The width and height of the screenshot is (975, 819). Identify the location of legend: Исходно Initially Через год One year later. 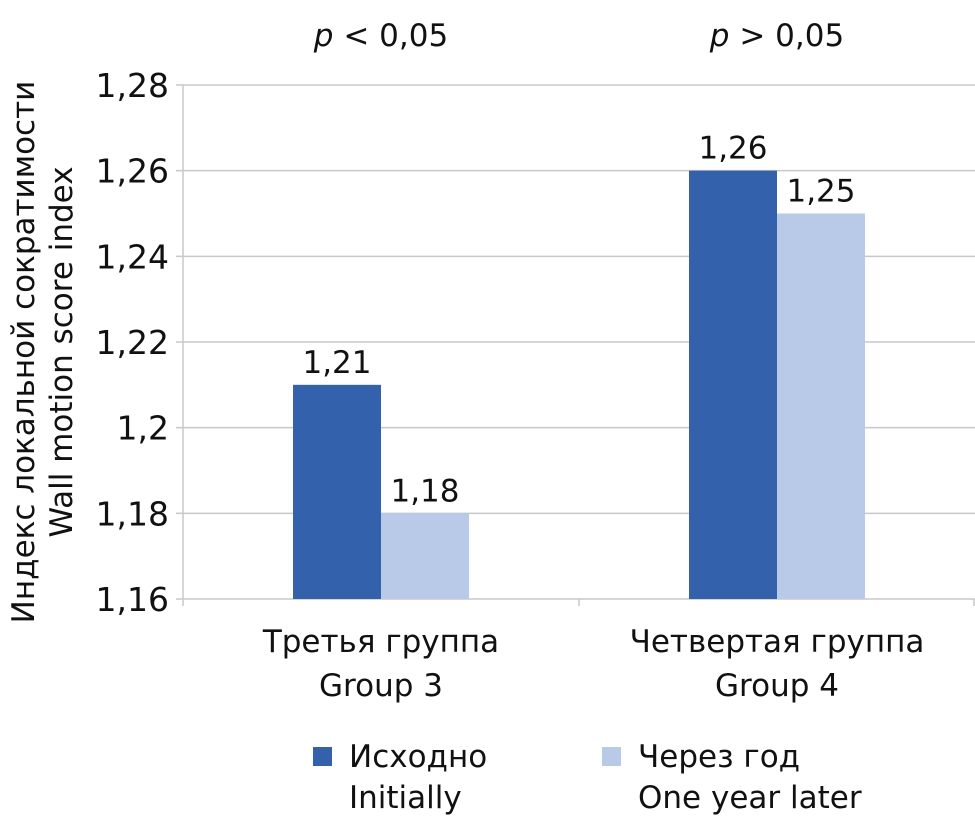
(587, 777).